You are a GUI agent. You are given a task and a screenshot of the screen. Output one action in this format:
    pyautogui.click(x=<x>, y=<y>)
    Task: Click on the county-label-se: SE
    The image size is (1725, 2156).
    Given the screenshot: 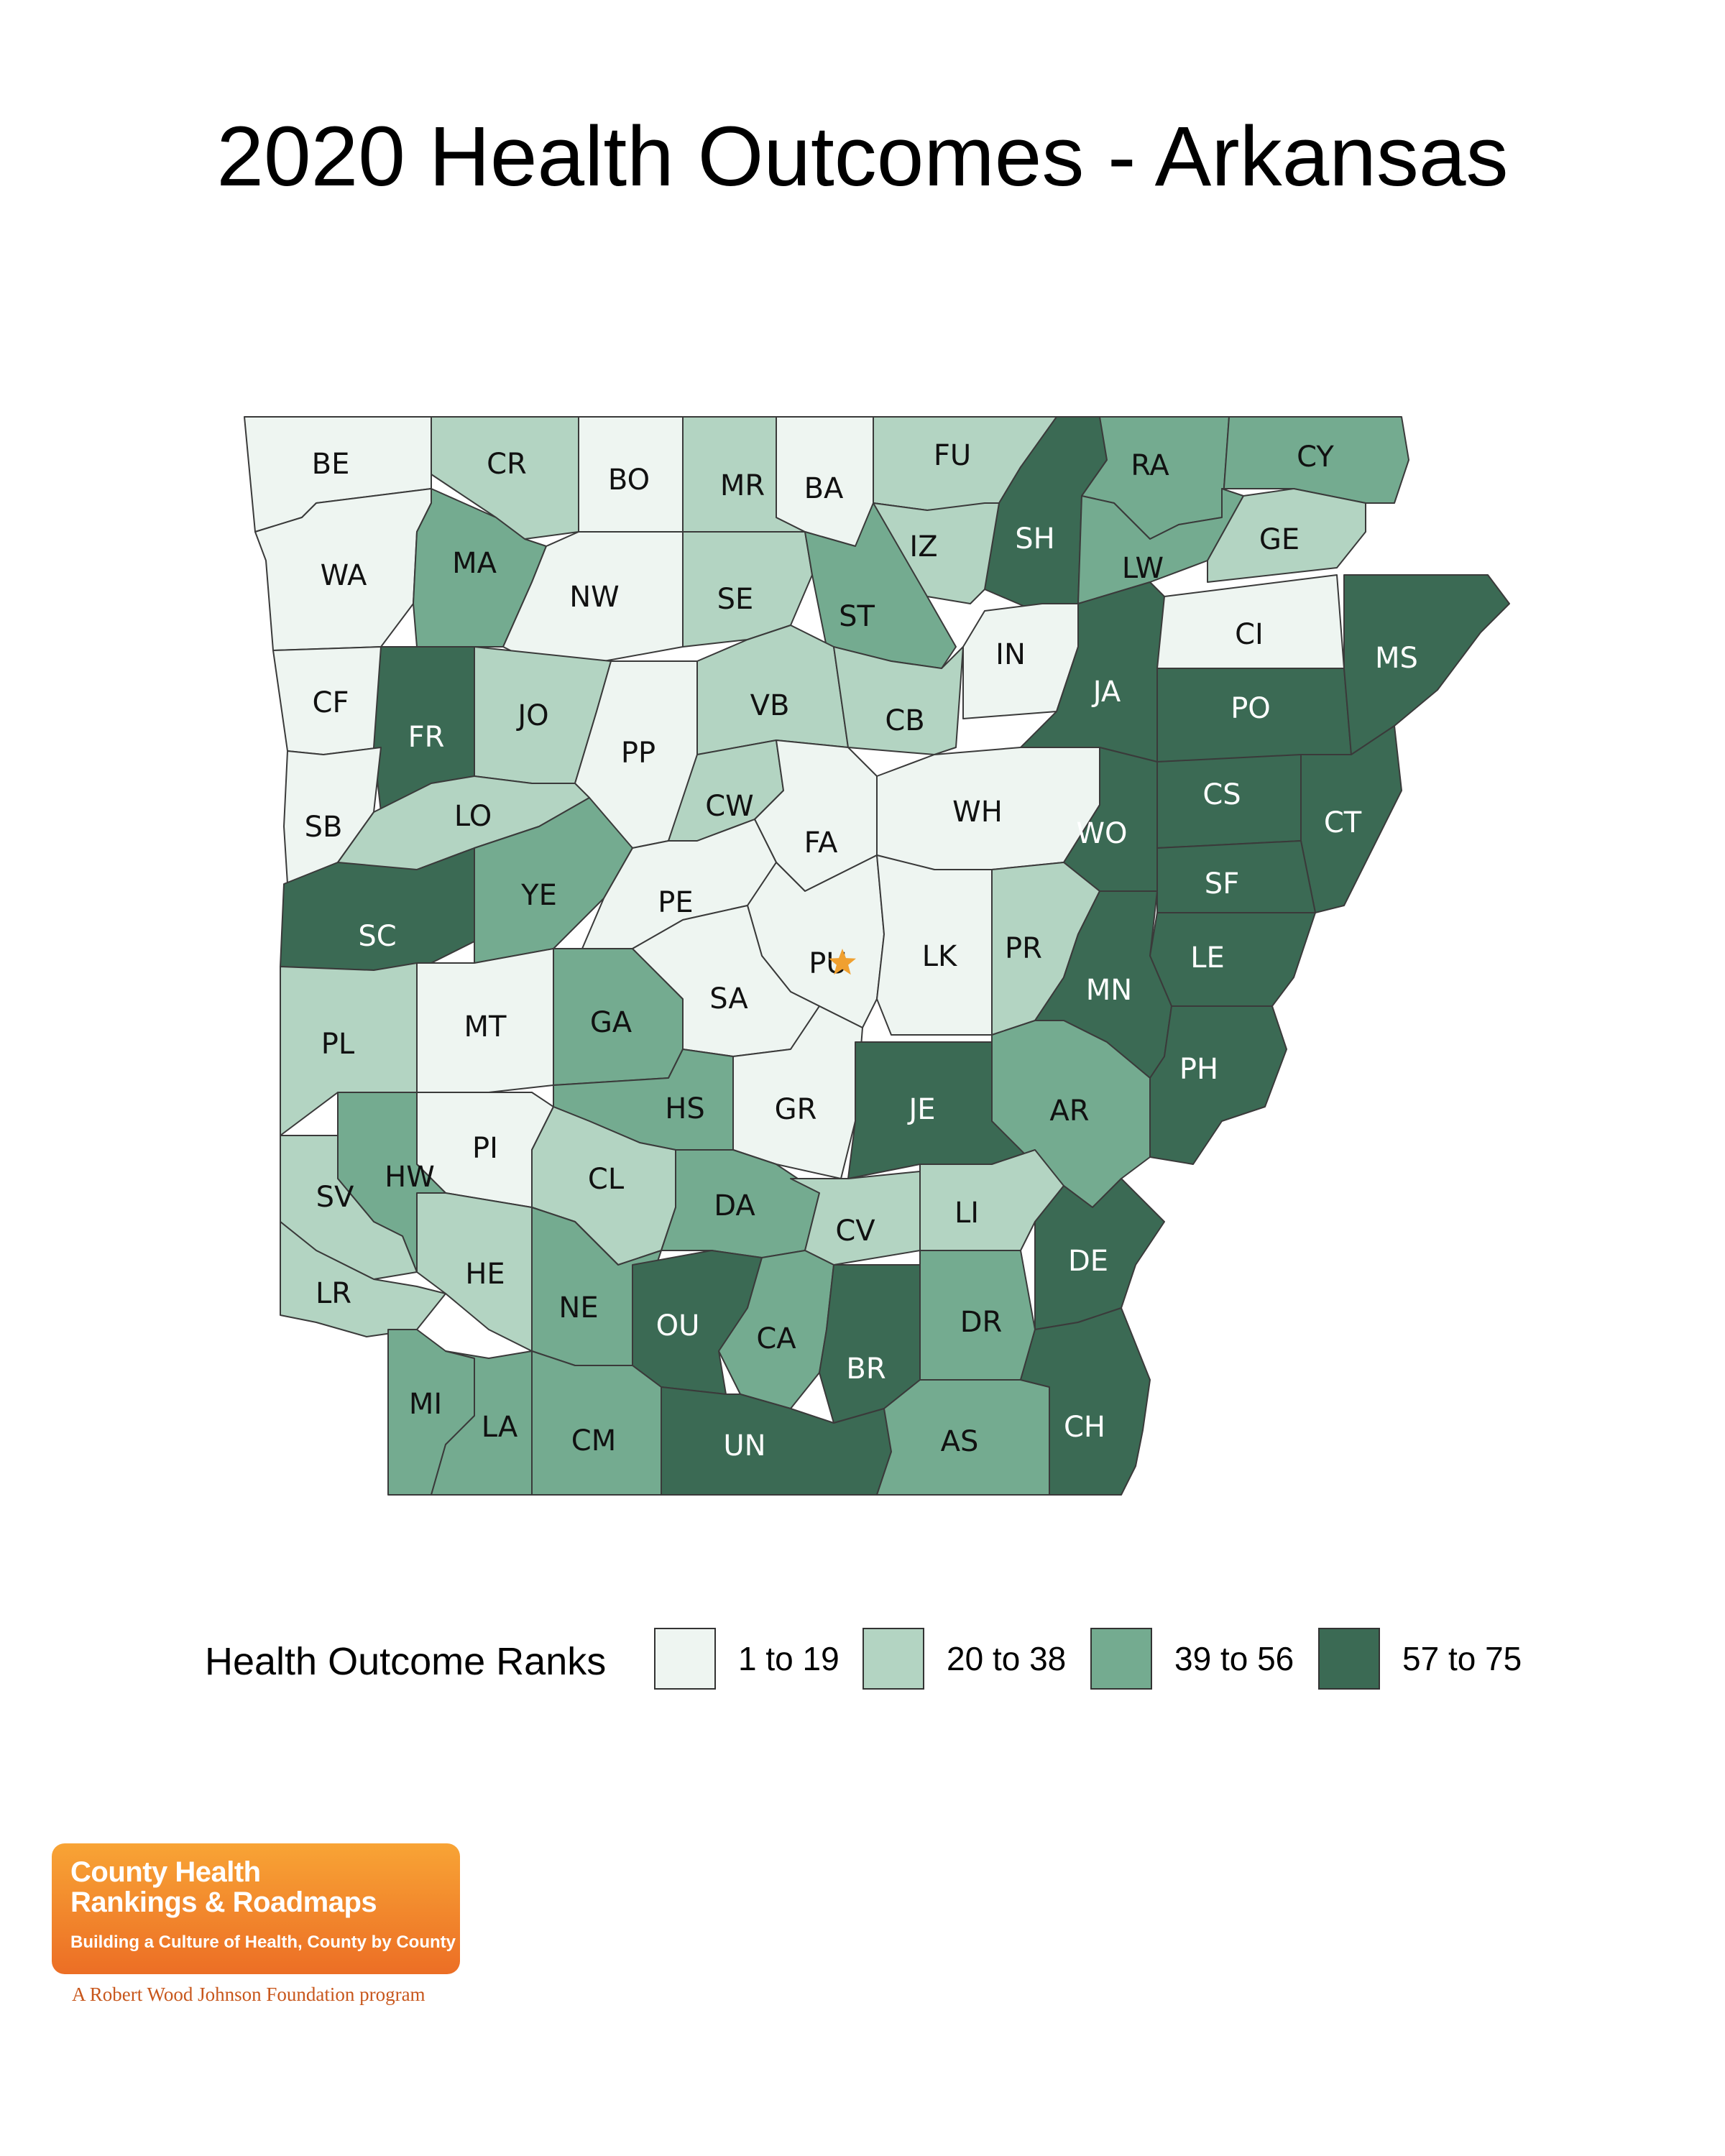 What is the action you would take?
    pyautogui.click(x=735, y=600)
    